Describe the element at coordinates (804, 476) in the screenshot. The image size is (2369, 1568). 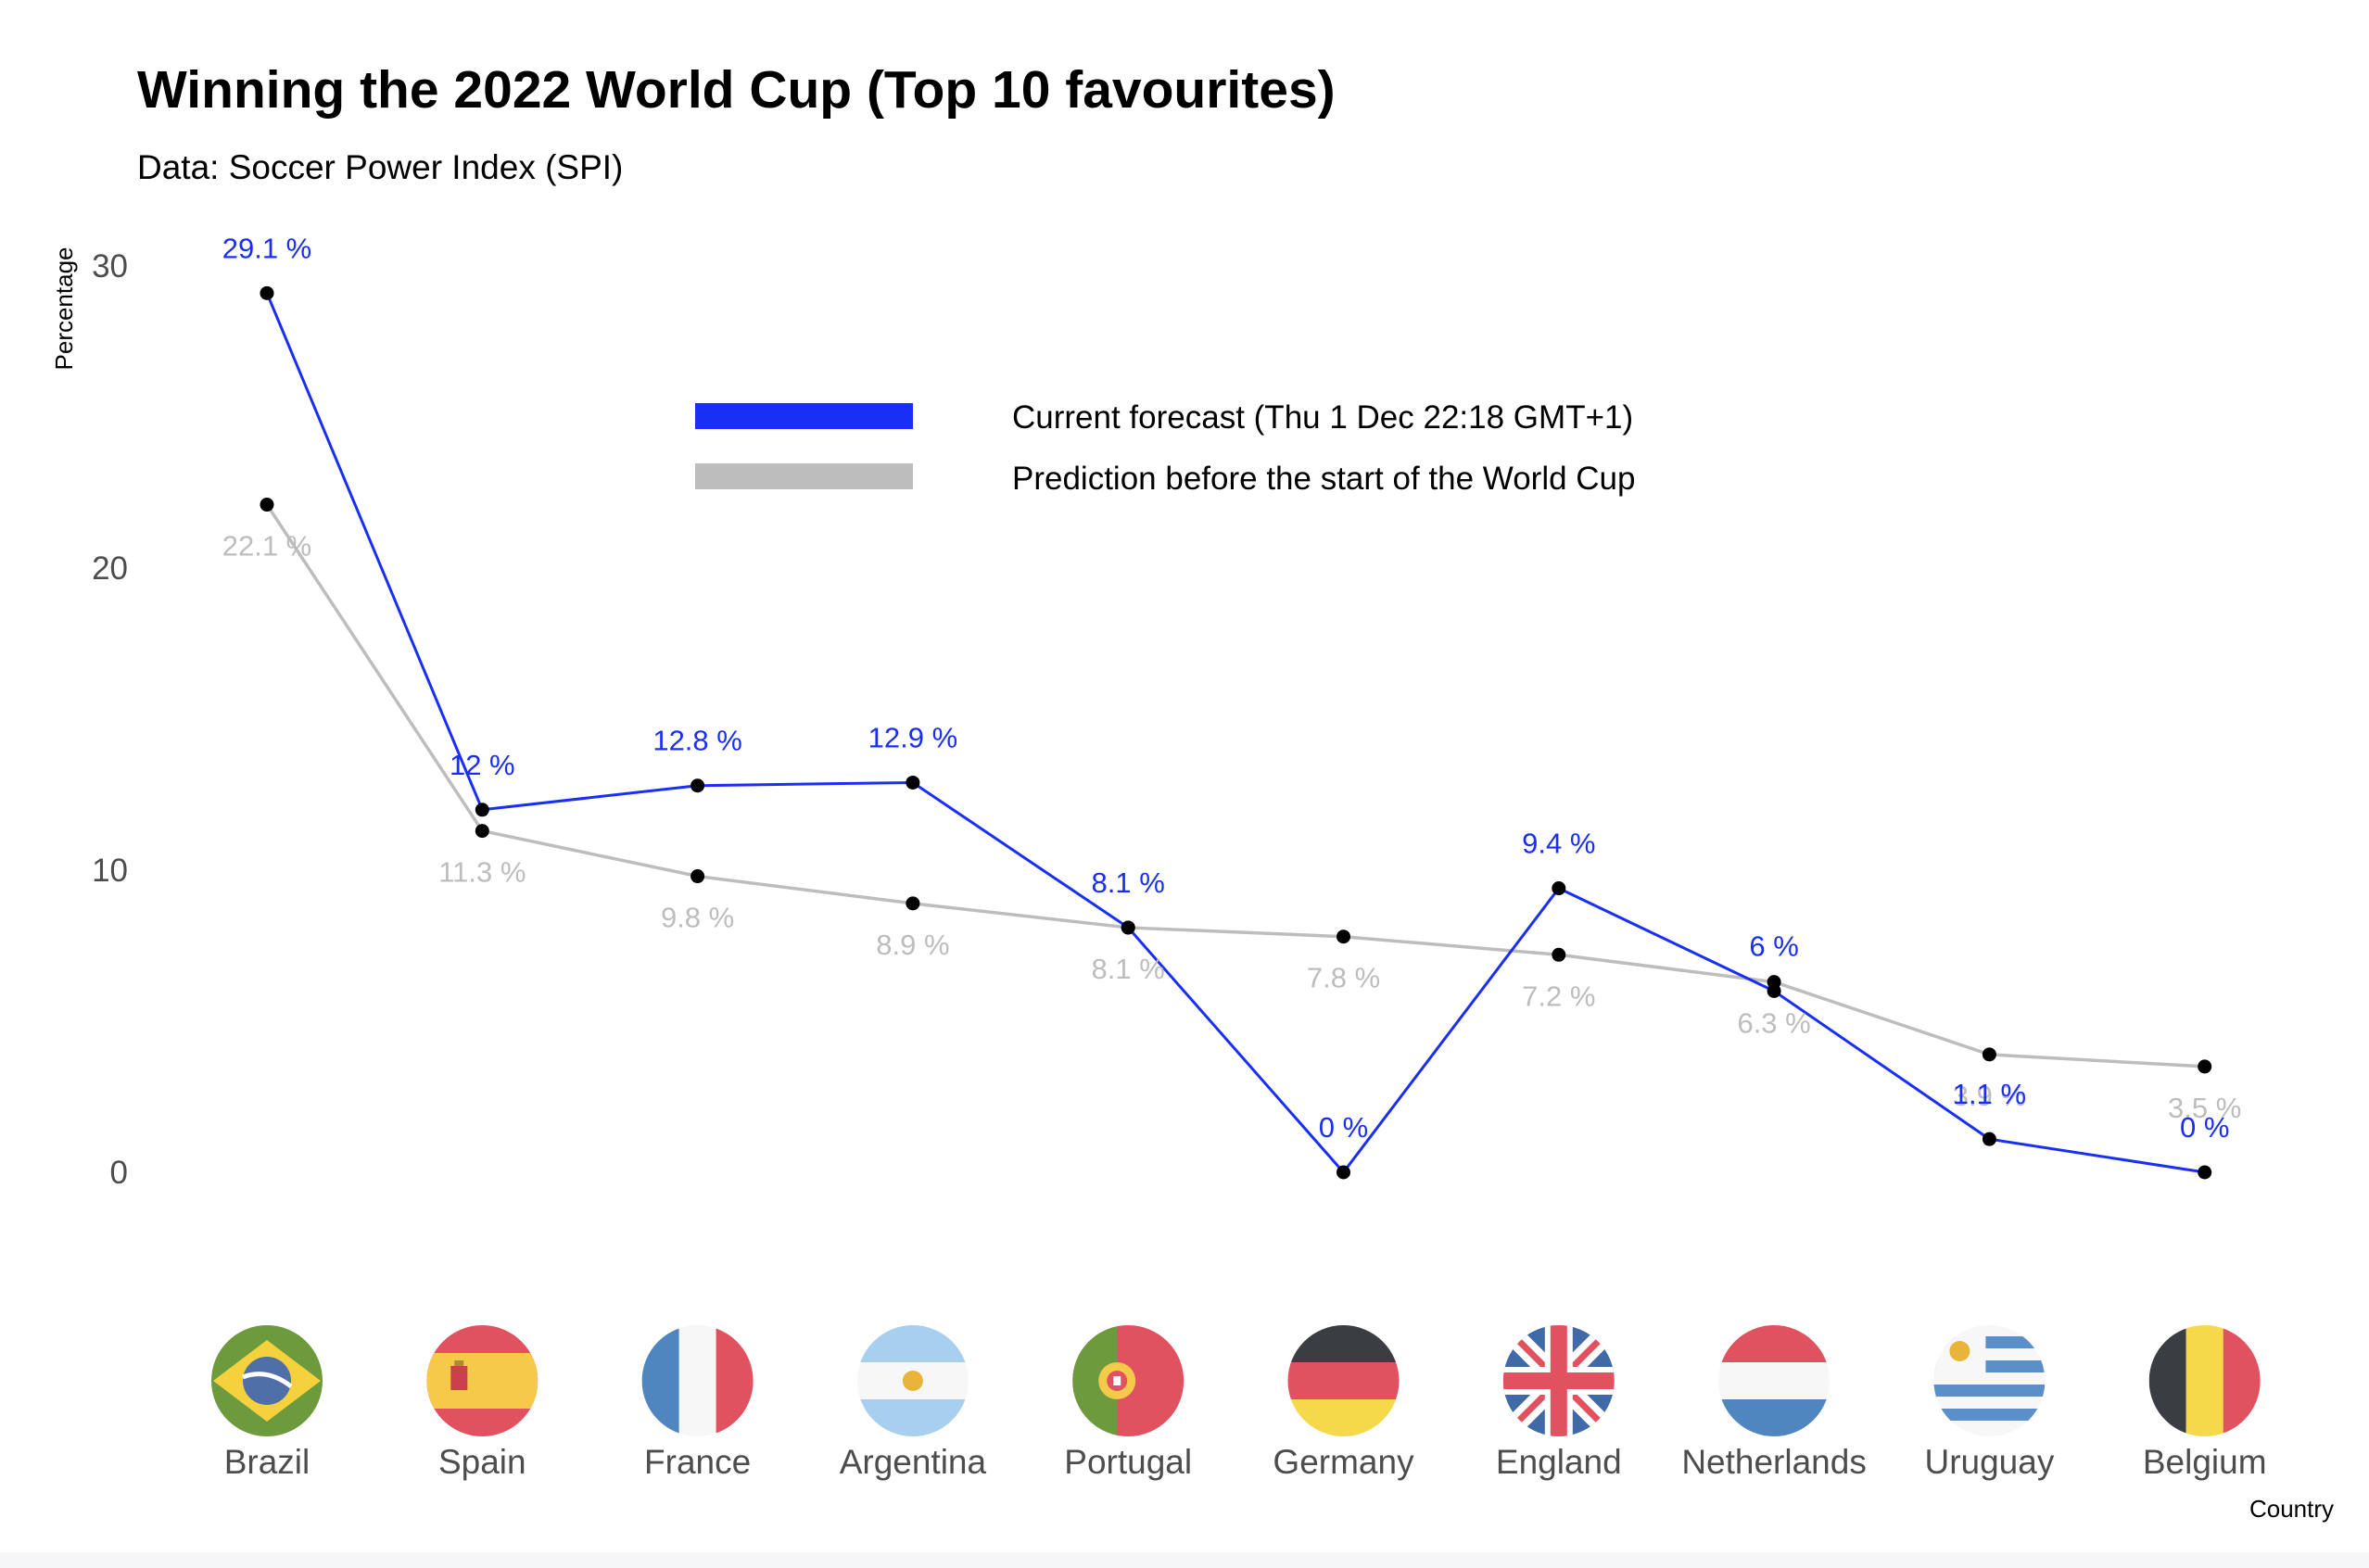
I see `legend-swatch-prediction` at that location.